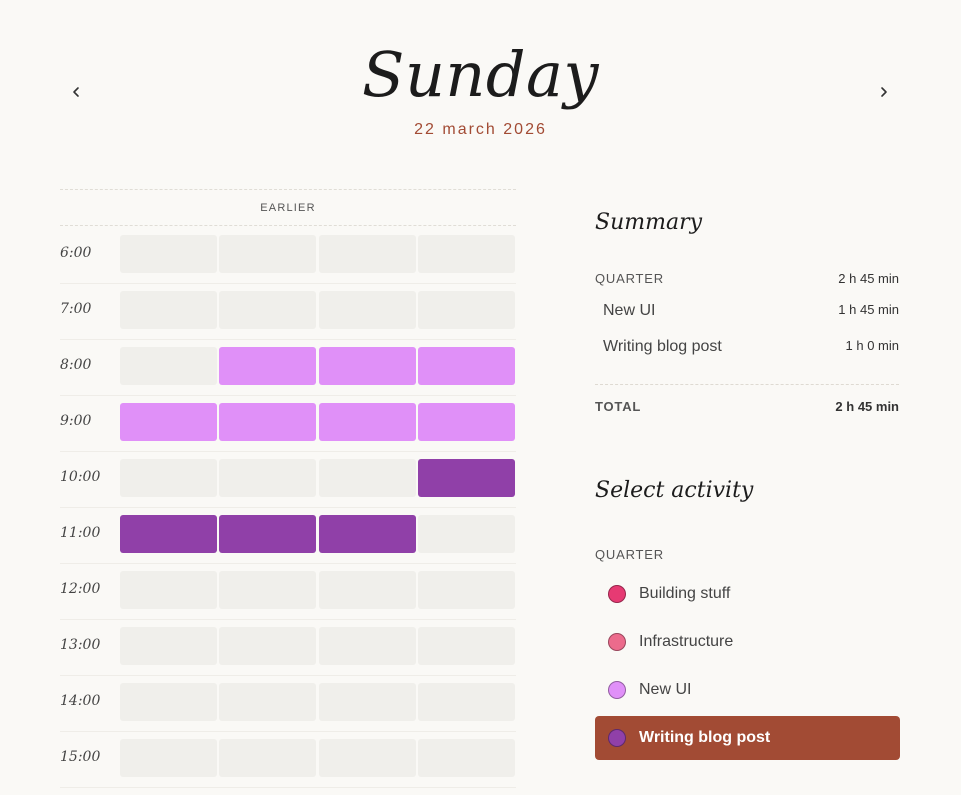  Describe the element at coordinates (747, 642) in the screenshot. I see `activity-option-infrastructure: Infrastructure` at that location.